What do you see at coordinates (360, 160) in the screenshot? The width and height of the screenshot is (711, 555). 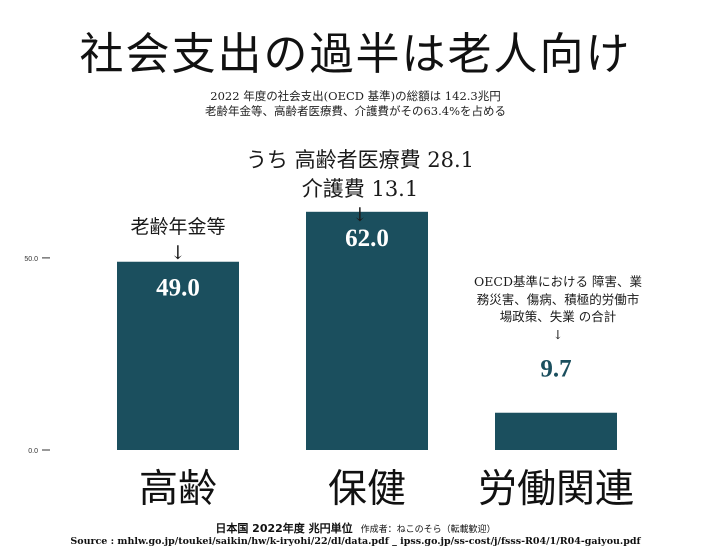 I see `elderly-medical-label: うち 高齢者医療費 28.1` at bounding box center [360, 160].